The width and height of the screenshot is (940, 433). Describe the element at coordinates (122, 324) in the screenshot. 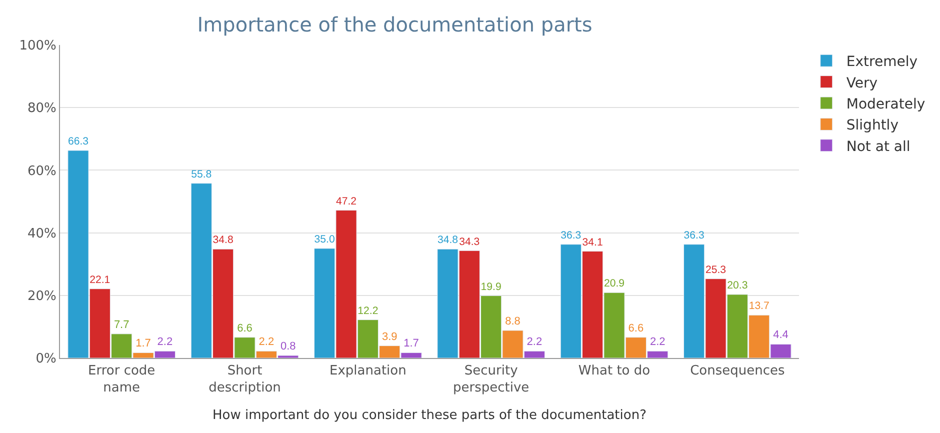

I see `data-label: 7.7` at that location.